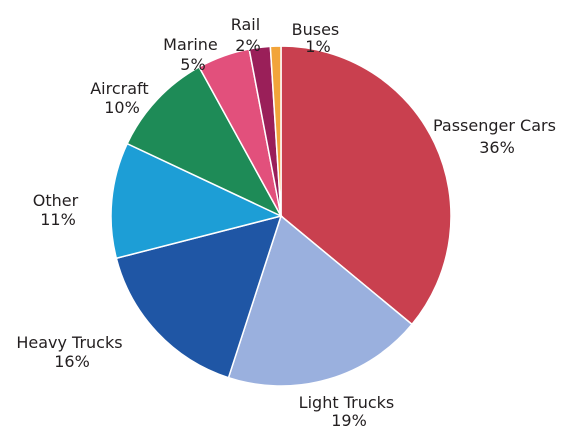  I want to click on label-marine: Marine 5%, so click(193, 54).